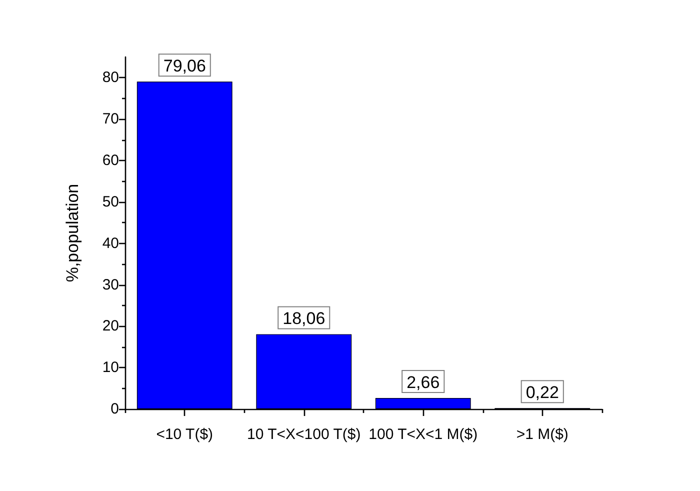  What do you see at coordinates (304, 434) in the screenshot?
I see `x-tick-label: 10 T<X<100 T($)` at bounding box center [304, 434].